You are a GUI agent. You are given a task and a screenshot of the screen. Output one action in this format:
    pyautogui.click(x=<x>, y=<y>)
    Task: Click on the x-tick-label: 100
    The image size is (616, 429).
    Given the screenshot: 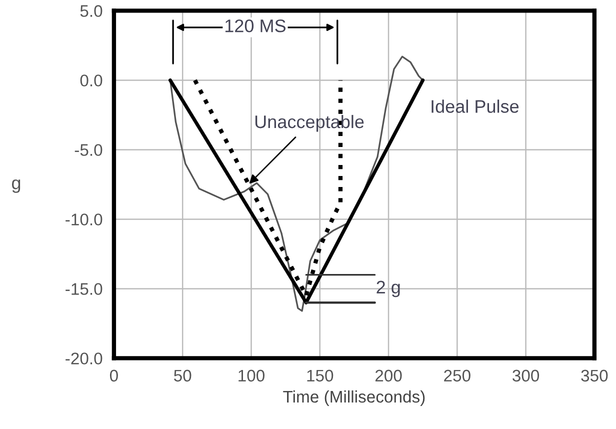 What is the action you would take?
    pyautogui.click(x=251, y=376)
    